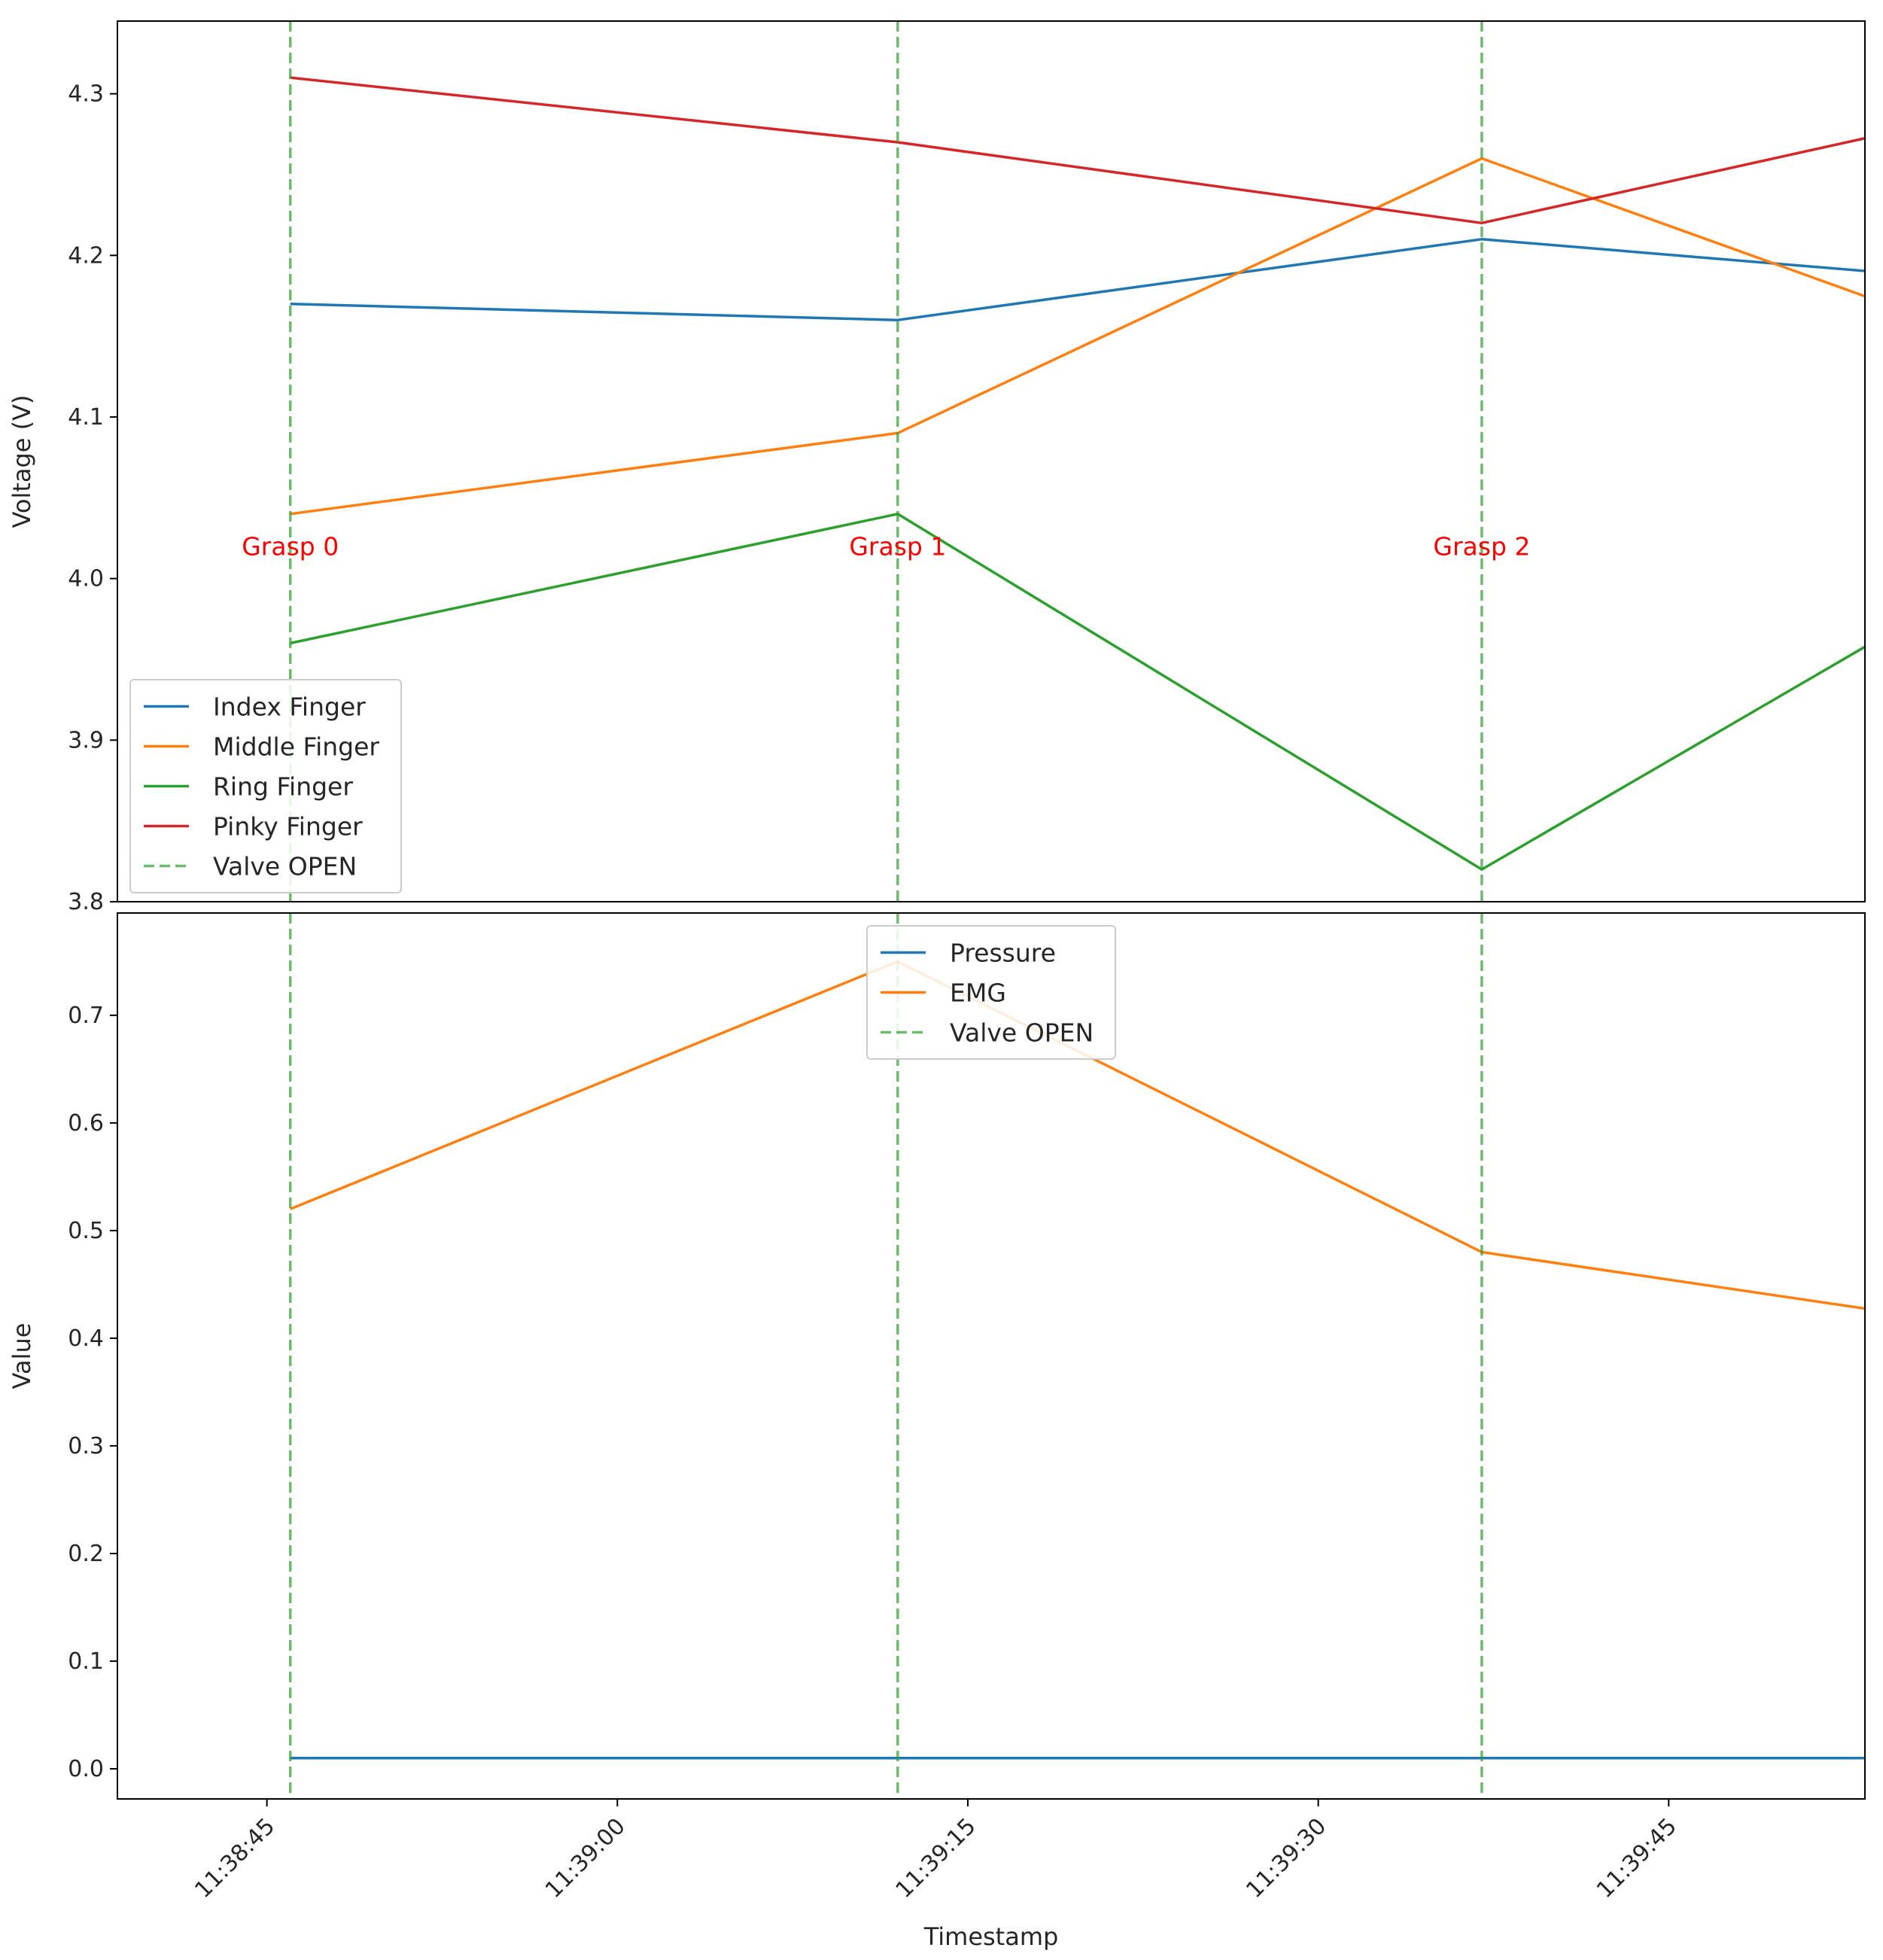 The image size is (1883, 1960). What do you see at coordinates (22, 1356) in the screenshot?
I see `y-axis-label: Value` at bounding box center [22, 1356].